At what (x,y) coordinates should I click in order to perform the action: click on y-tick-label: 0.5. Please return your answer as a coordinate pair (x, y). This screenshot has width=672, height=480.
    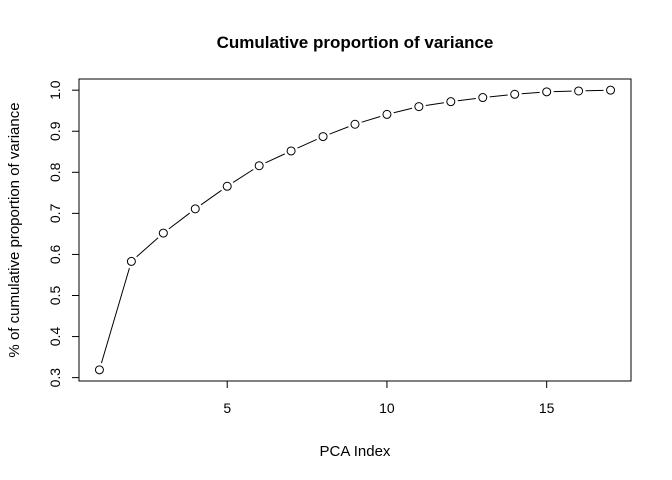
    Looking at the image, I should click on (55, 296).